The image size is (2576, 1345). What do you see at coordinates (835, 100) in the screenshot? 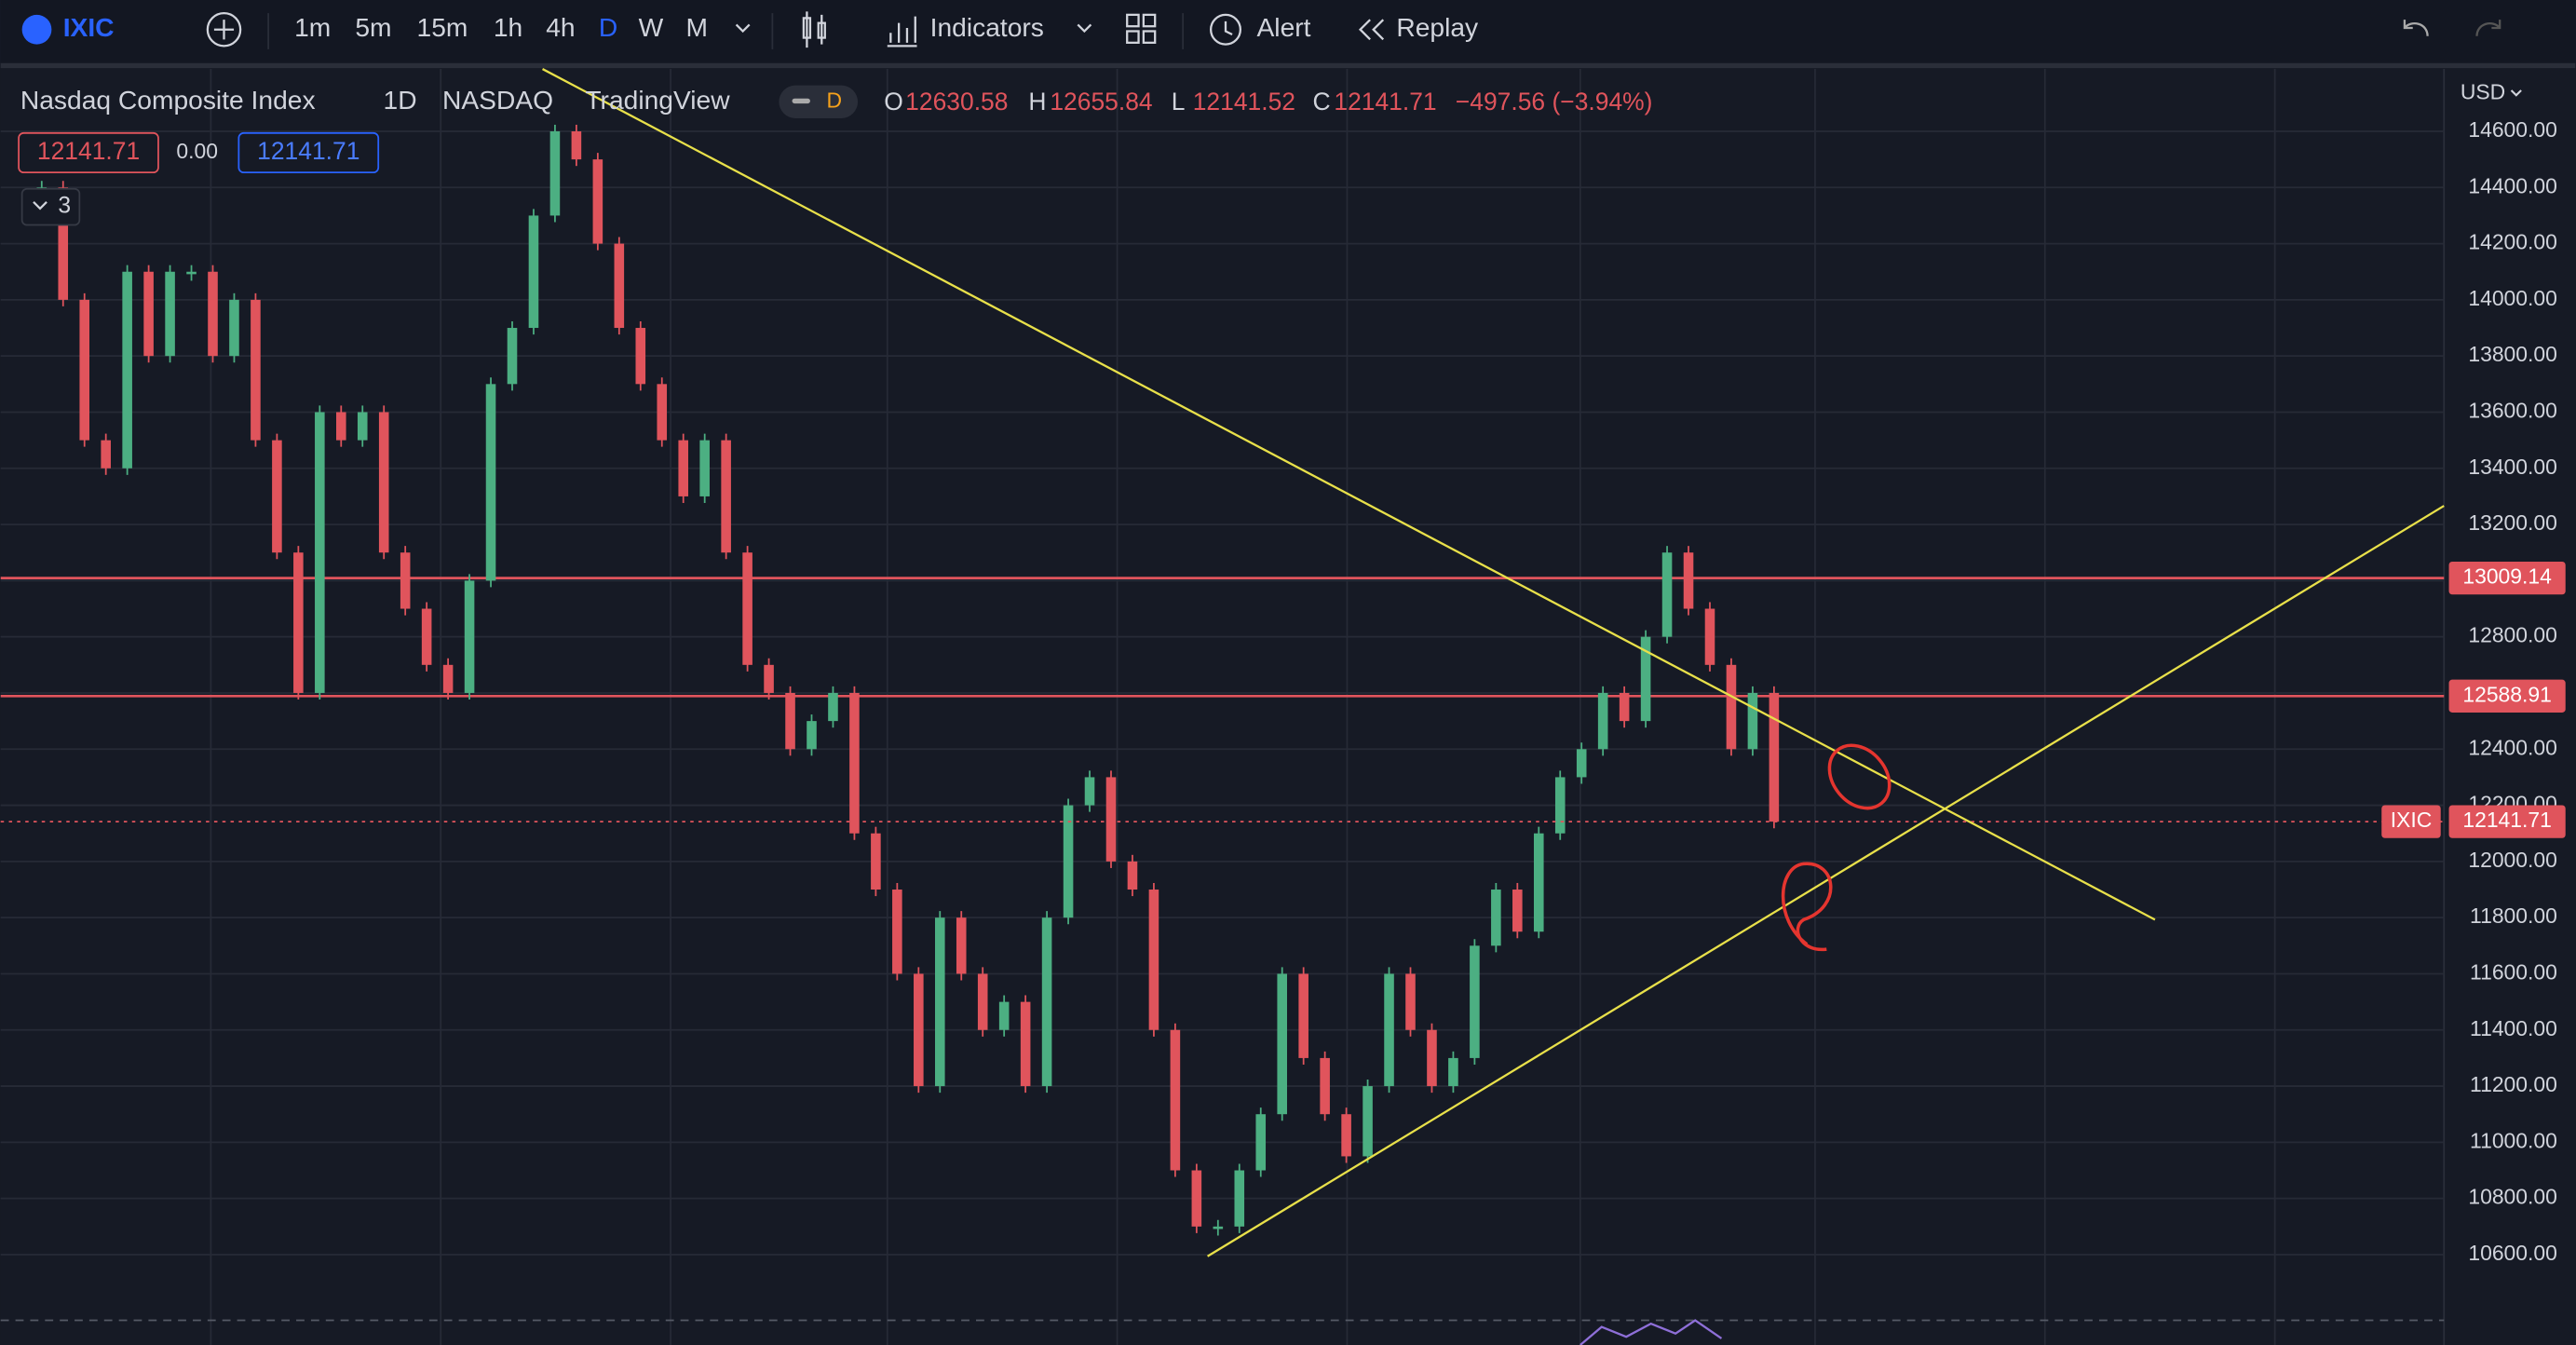
I see `badge-label: D` at bounding box center [835, 100].